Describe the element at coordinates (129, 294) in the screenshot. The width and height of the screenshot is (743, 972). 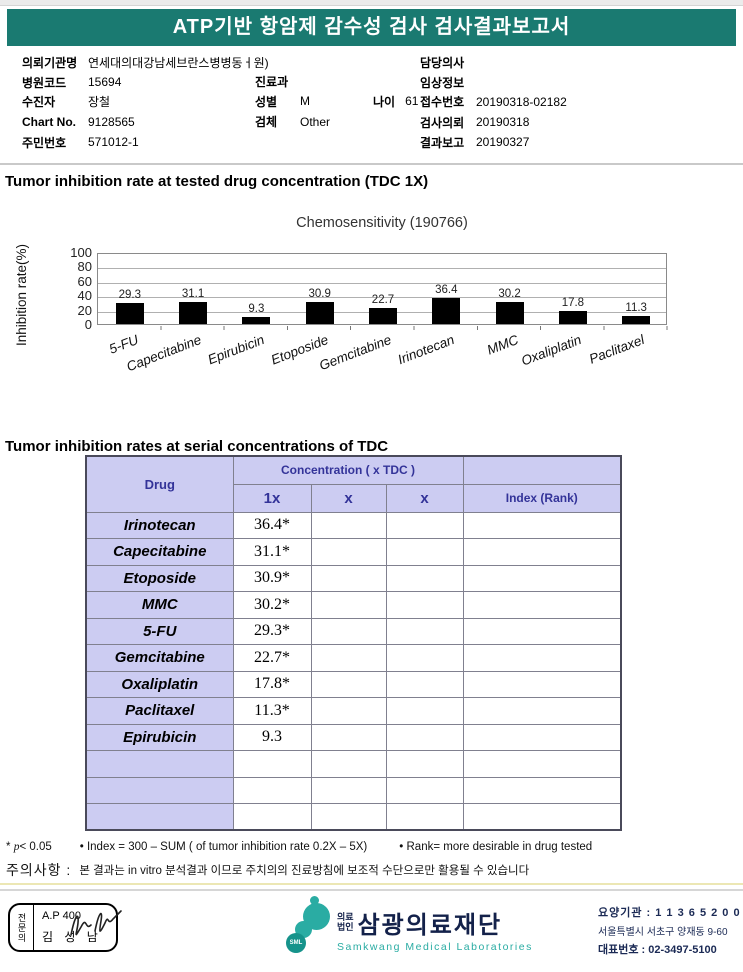
I see `bar-value: 29.3` at that location.